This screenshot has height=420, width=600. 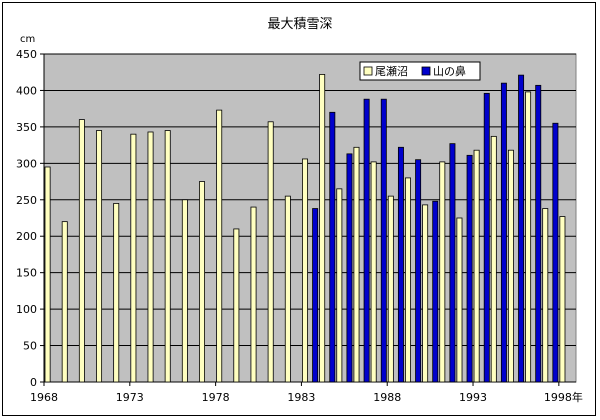 What do you see at coordinates (30, 346) in the screenshot?
I see `y-tick-label: 50` at bounding box center [30, 346].